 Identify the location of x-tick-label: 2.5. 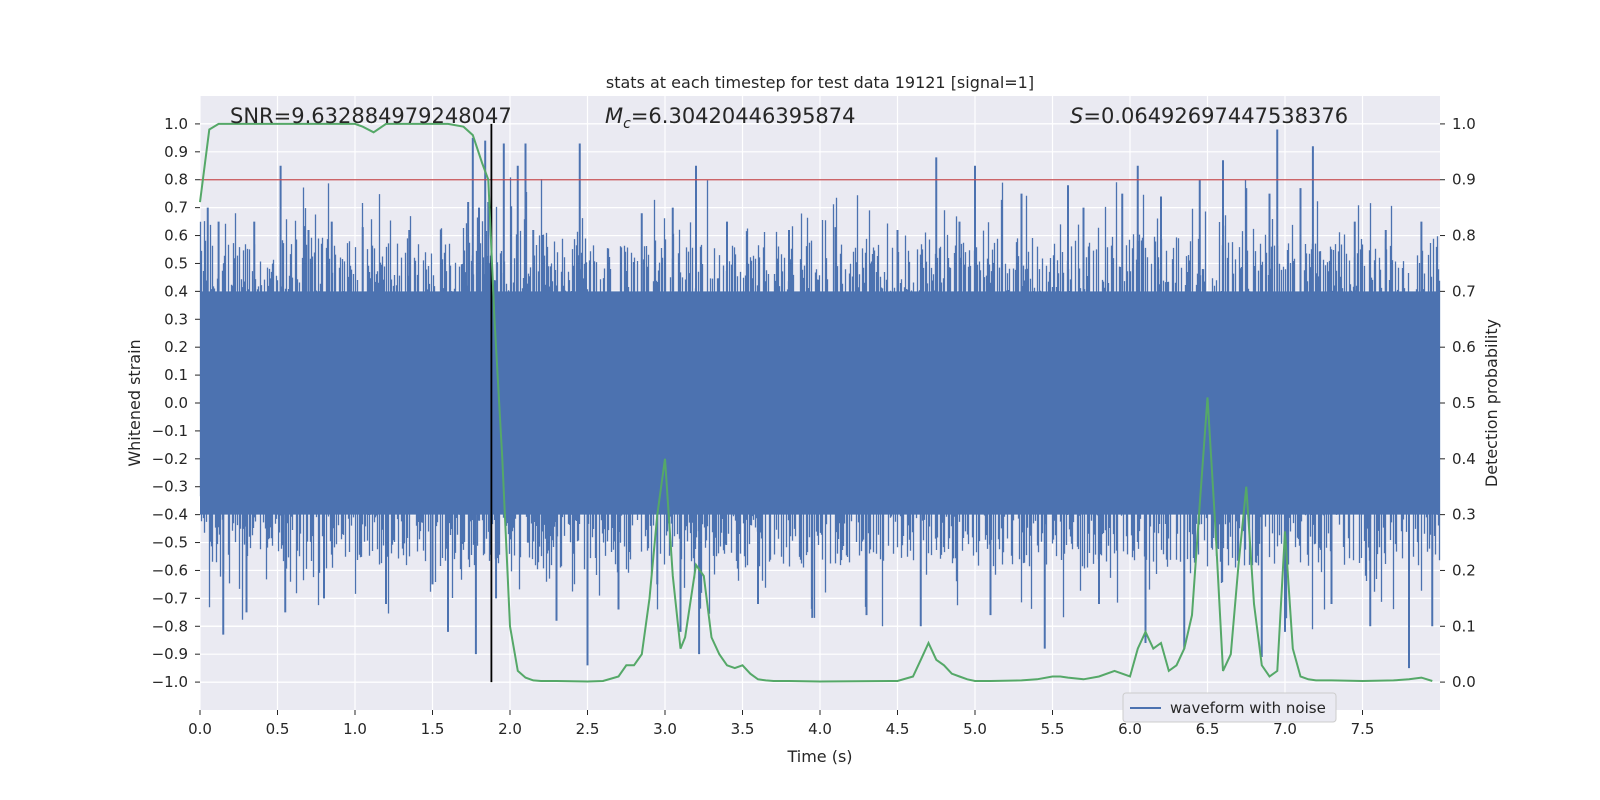
(588, 729).